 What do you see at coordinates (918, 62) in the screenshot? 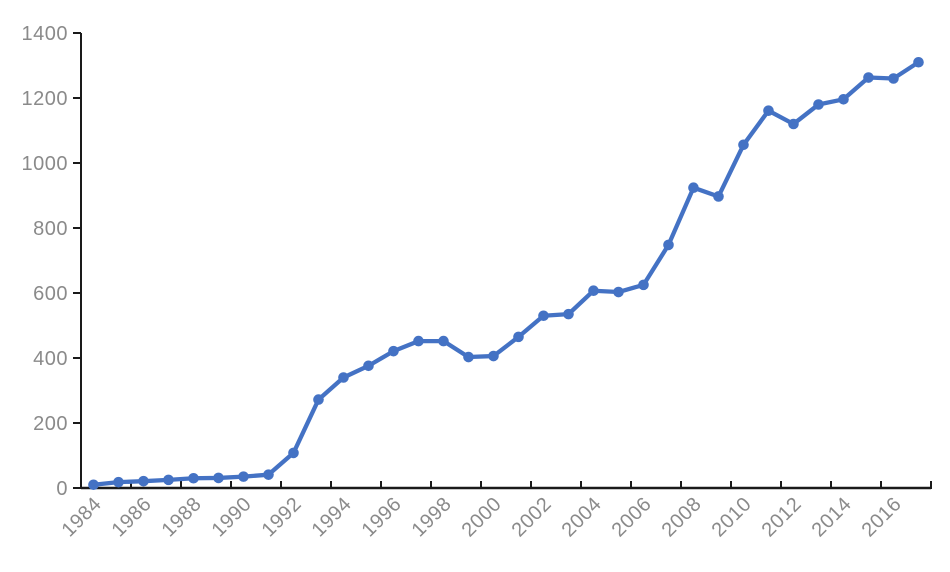
I see `data-point-2017` at bounding box center [918, 62].